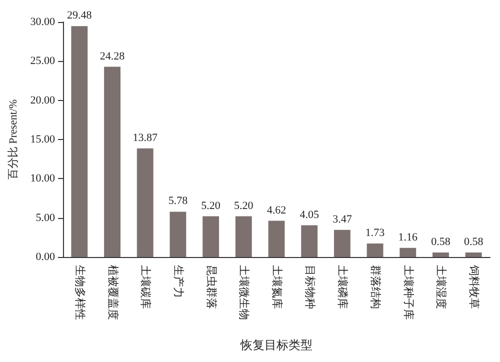 This screenshot has height=362, width=500. I want to click on data-label: 5.78, so click(178, 201).